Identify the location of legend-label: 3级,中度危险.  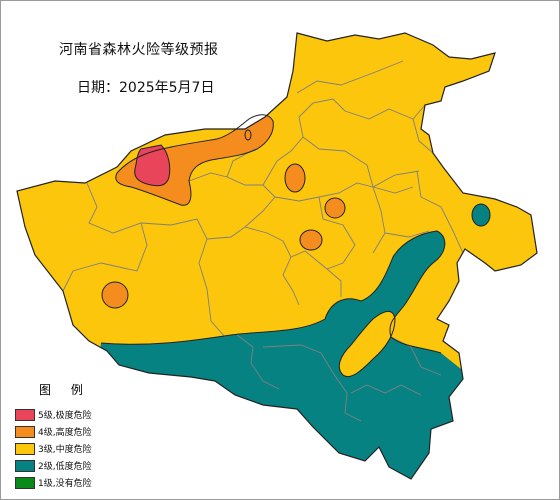
(65, 450).